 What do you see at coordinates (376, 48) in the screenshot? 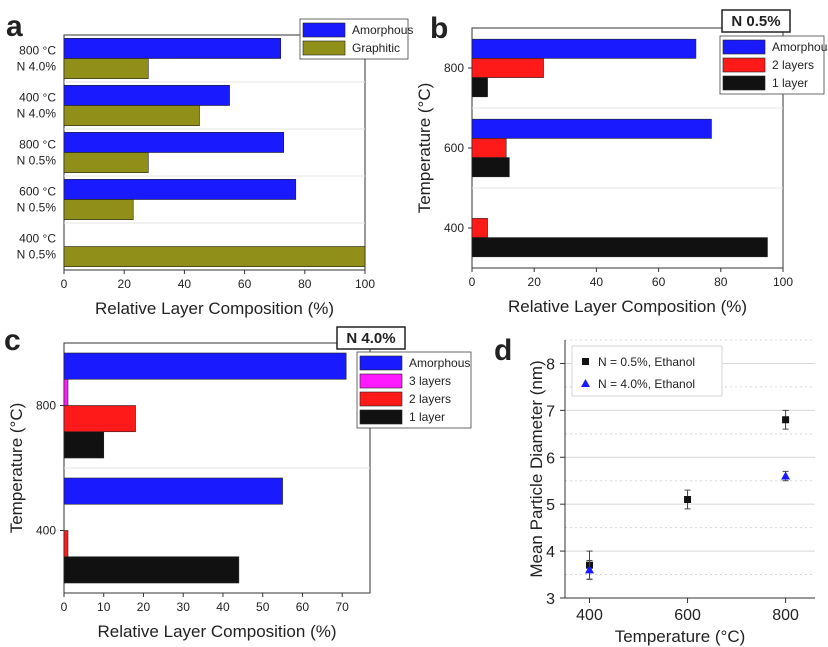
I see `legend-label-graphitic: Graphitic` at bounding box center [376, 48].